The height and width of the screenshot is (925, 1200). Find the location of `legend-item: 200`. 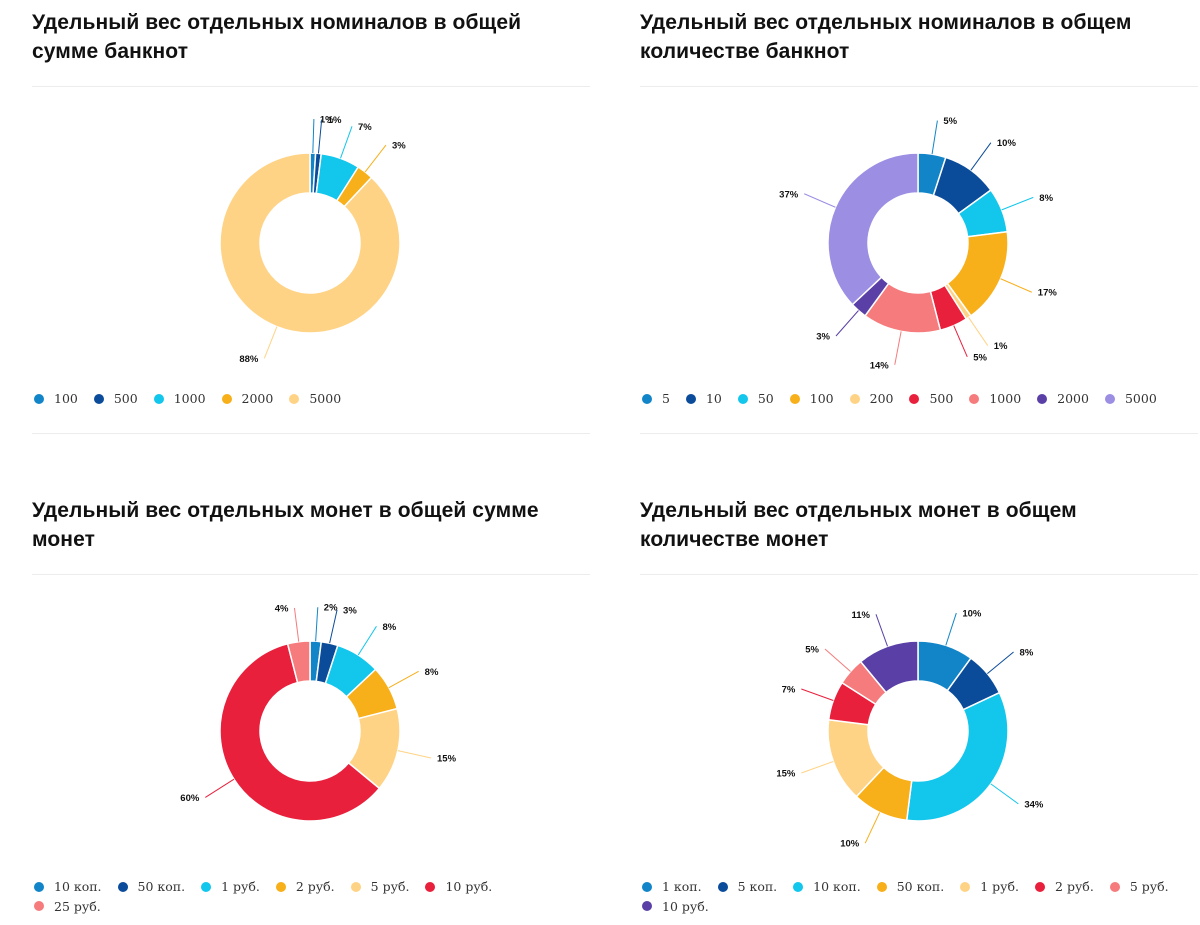

legend-item: 200 is located at coordinates (871, 398).